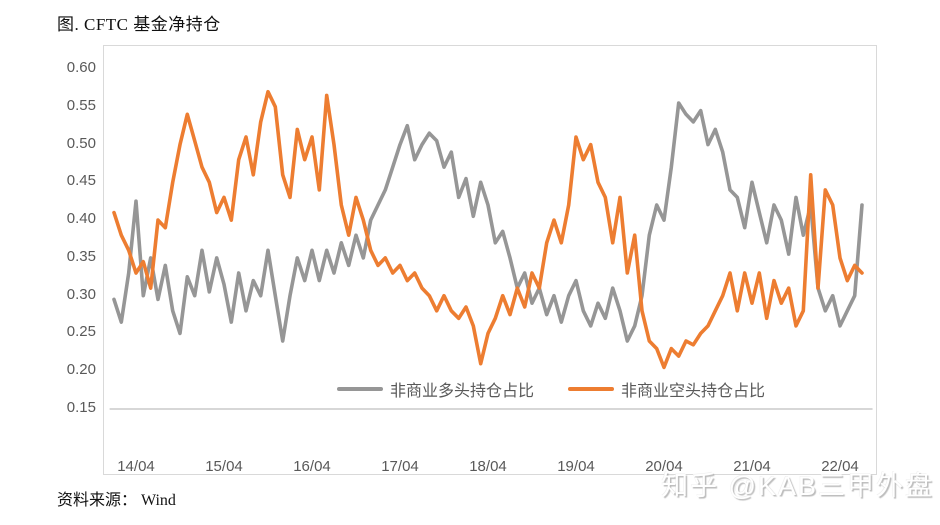 This screenshot has width=940, height=525. What do you see at coordinates (139, 24) in the screenshot?
I see `chart-title: 图. CFTC 基金净持仓` at bounding box center [139, 24].